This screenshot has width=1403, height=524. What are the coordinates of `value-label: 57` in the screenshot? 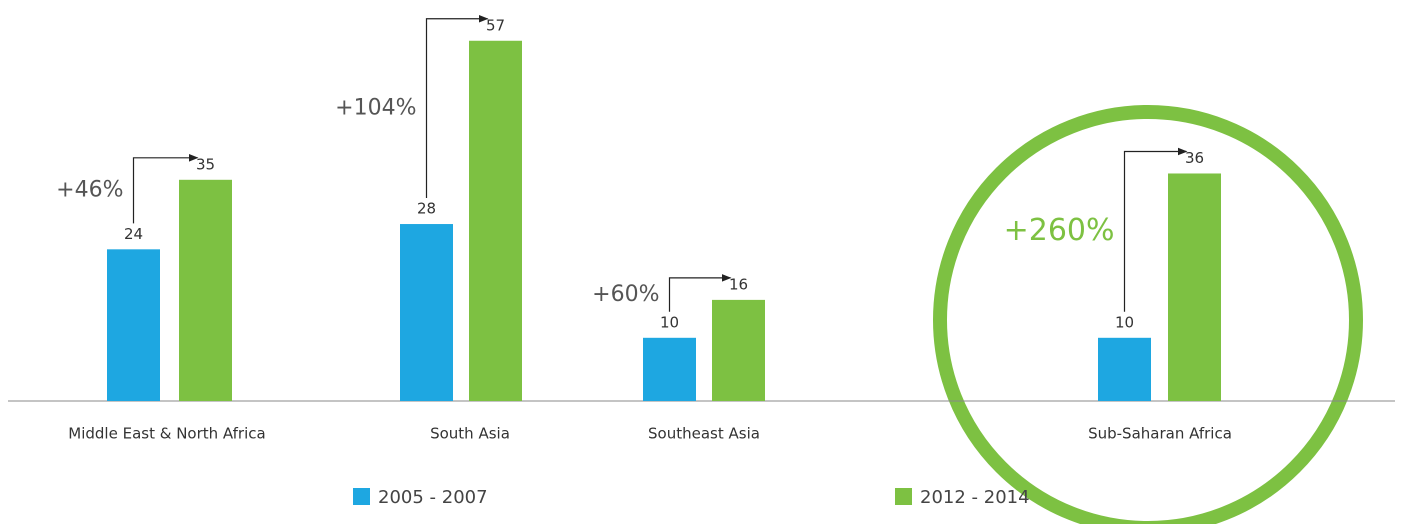 It's located at (495, 25).